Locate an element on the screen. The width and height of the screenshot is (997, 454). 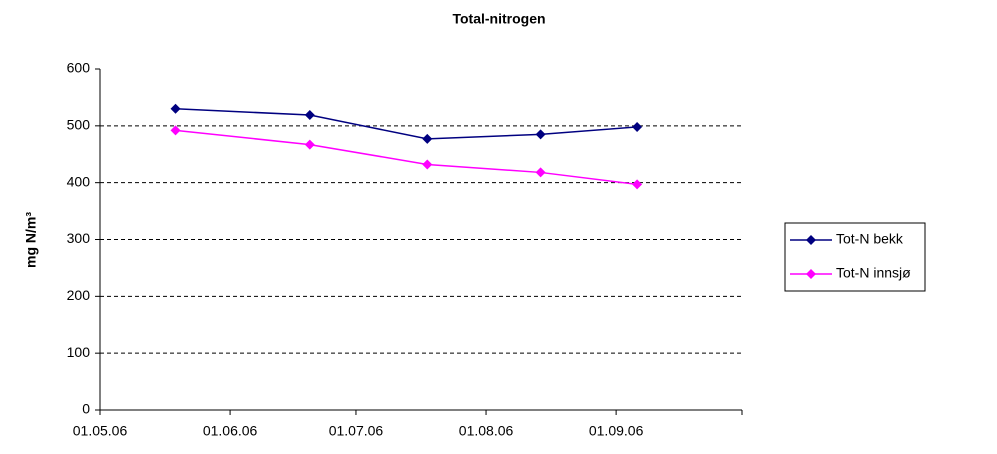
y-tick-label: 100 is located at coordinates (79, 352).